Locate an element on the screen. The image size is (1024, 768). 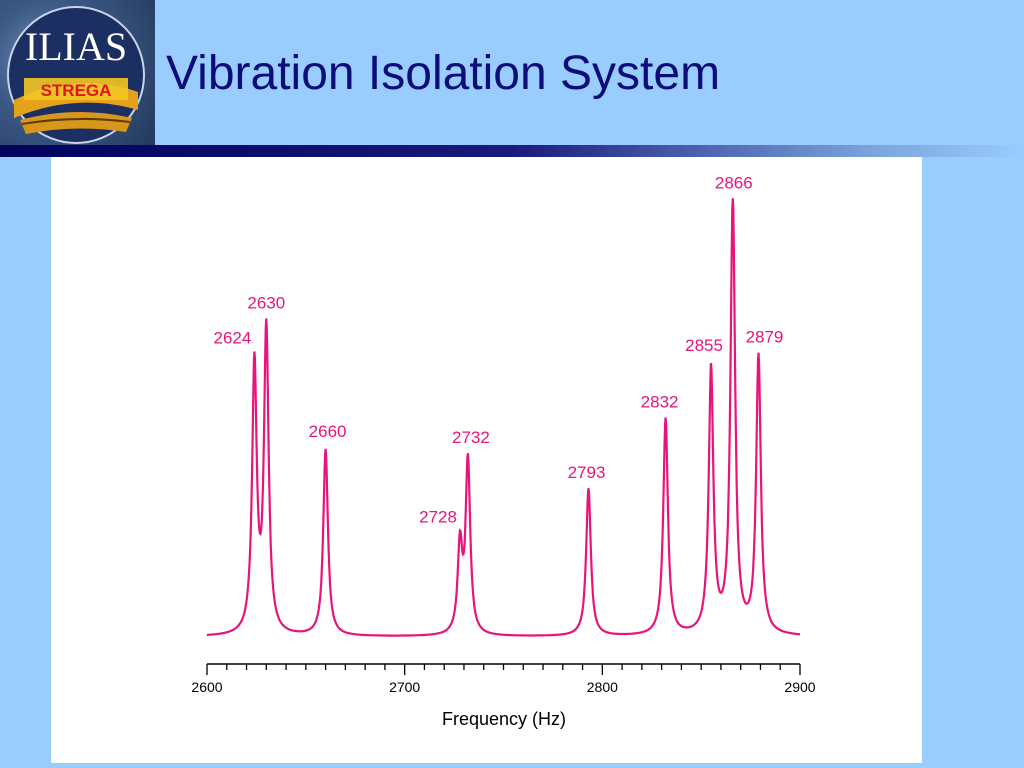
logo-text-bottom: STREGA is located at coordinates (76, 90).